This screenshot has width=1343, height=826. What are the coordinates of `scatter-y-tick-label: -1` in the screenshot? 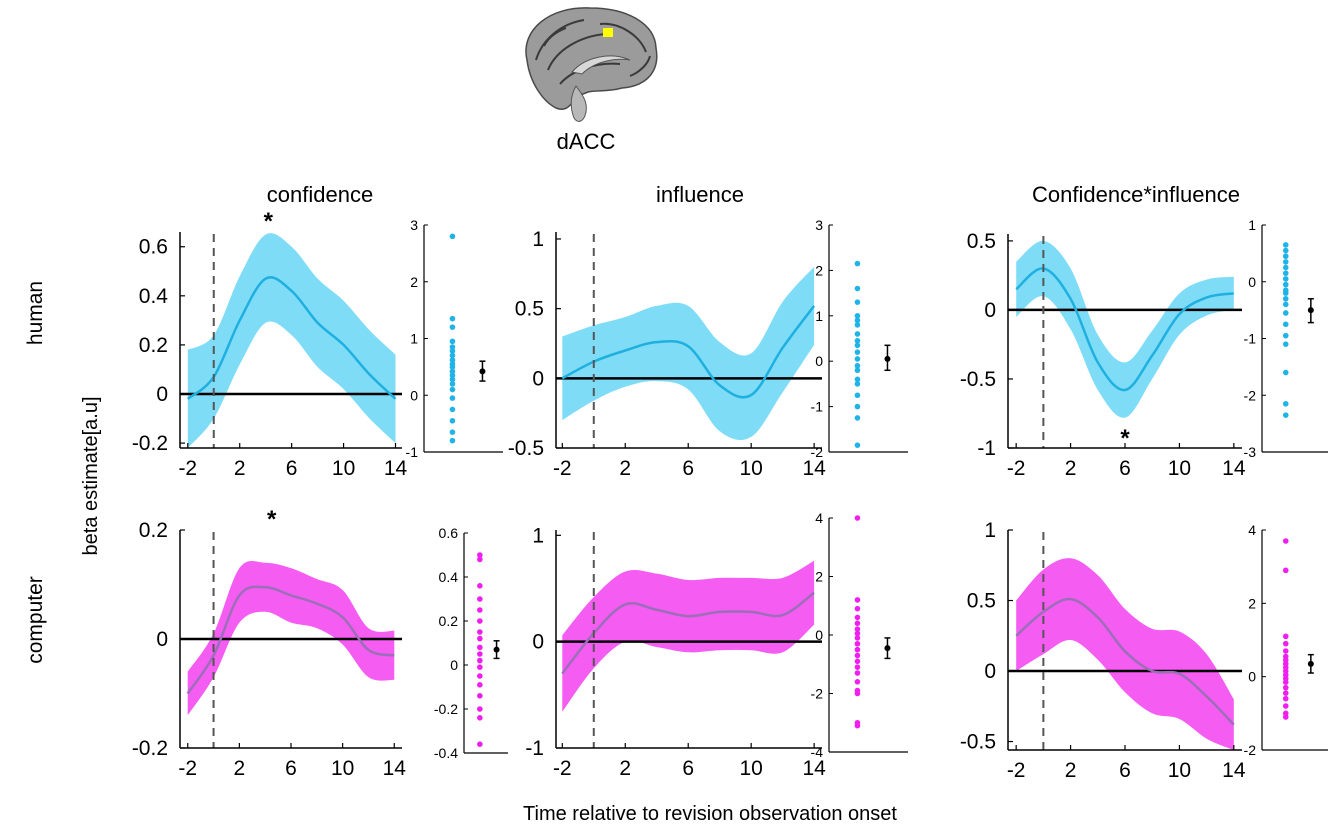 It's located at (817, 407).